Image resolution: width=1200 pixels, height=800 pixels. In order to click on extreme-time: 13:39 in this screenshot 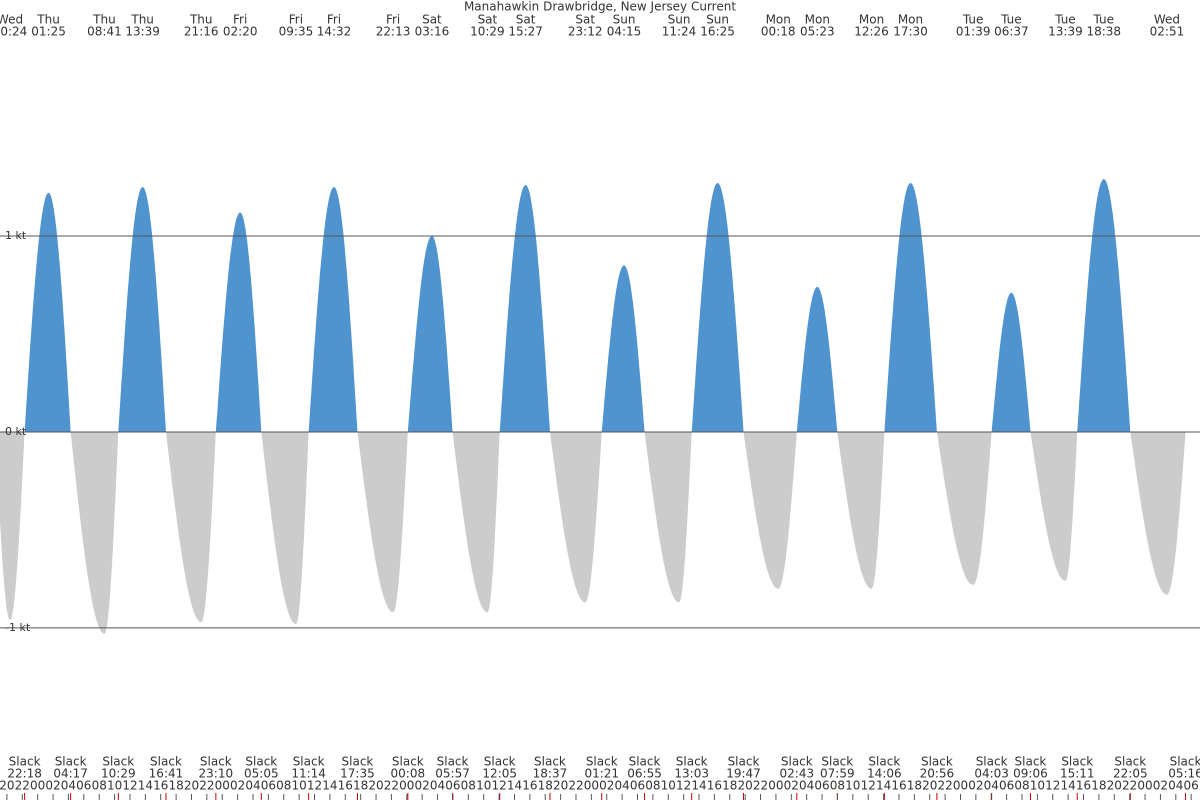, I will do `click(142, 32)`.